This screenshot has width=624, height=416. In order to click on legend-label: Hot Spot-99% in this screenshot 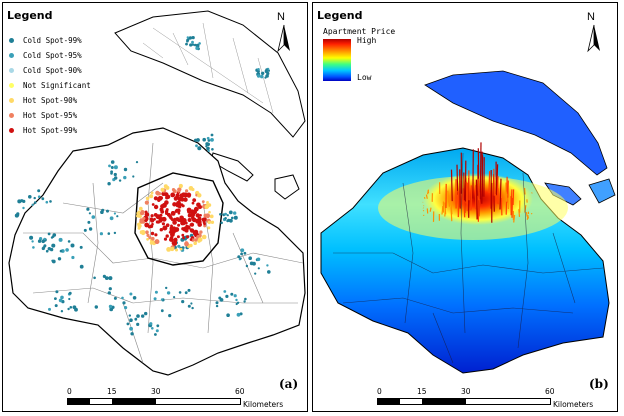, I will do `click(50, 130)`.